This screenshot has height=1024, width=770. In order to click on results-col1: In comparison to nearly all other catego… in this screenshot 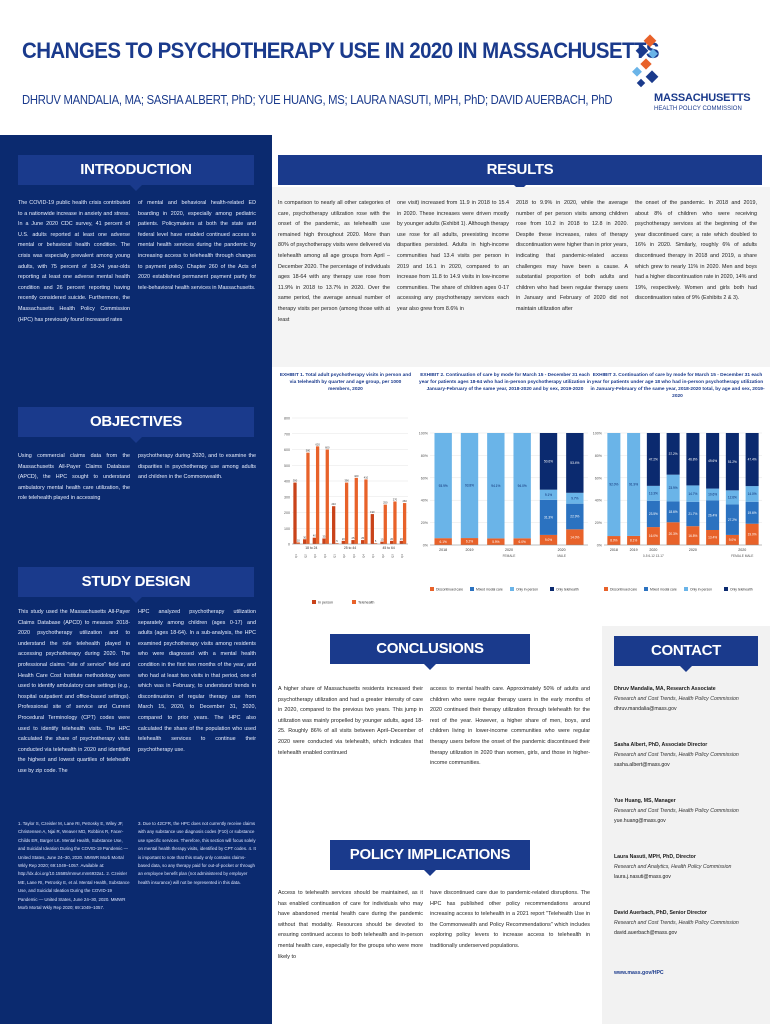, I will do `click(334, 261)`.